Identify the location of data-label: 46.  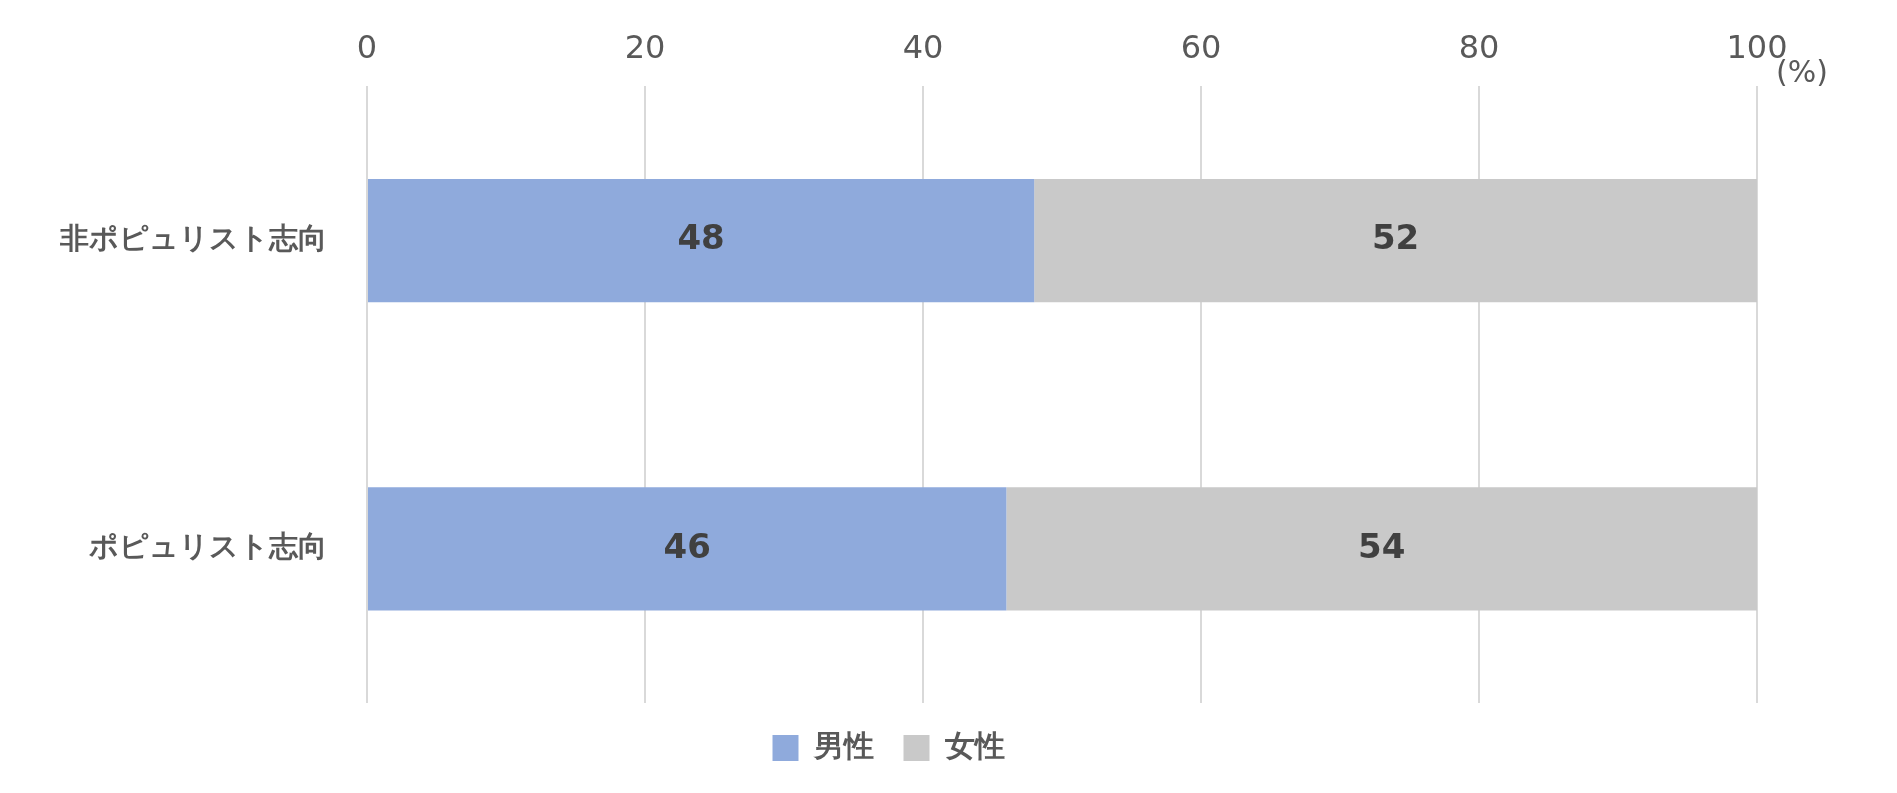
(687, 545).